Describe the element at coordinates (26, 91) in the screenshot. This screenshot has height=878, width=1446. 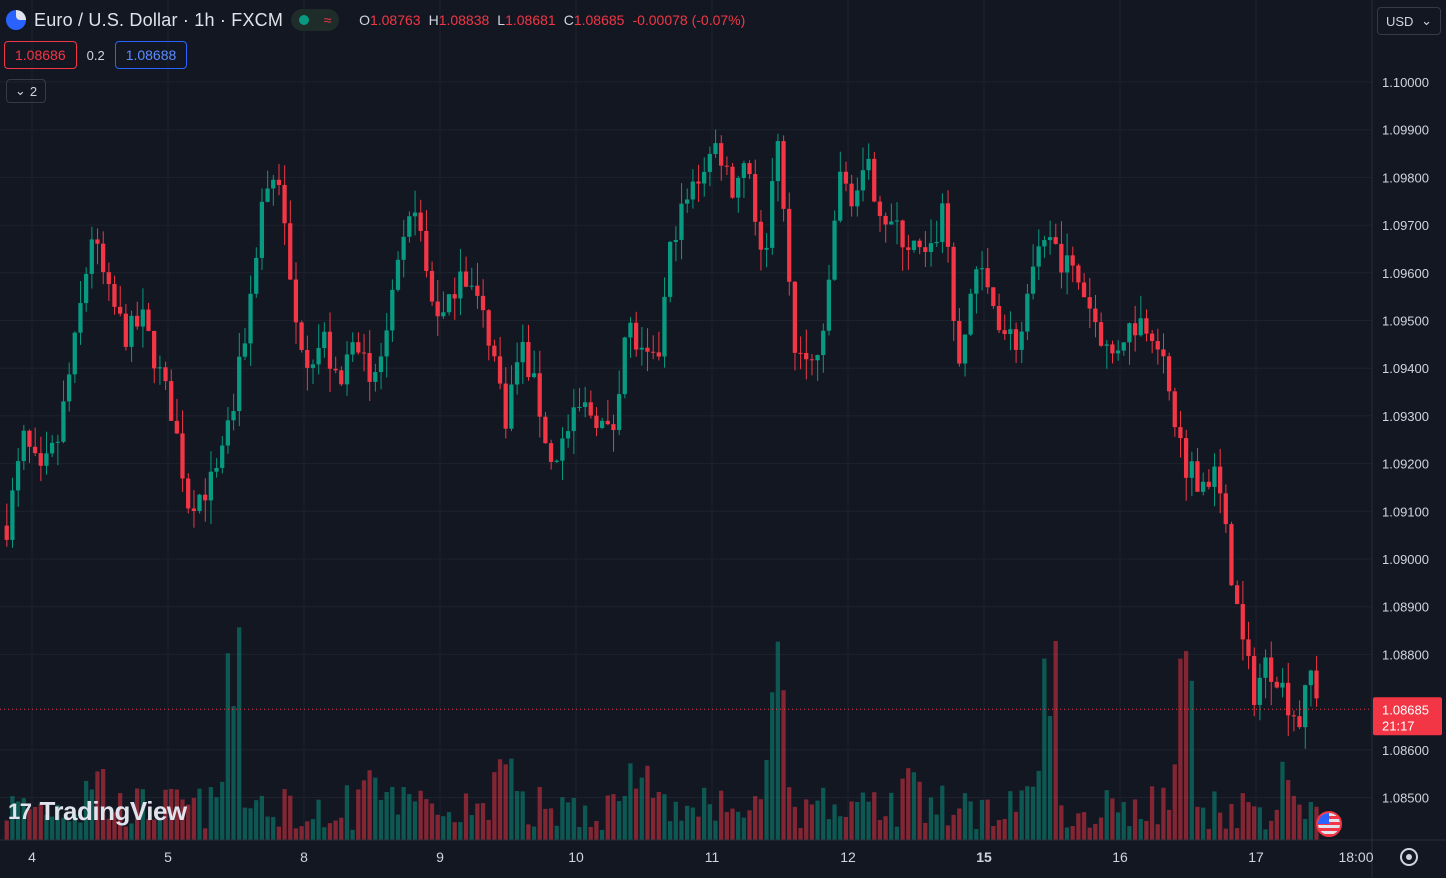
I see `indicators-collapse-button: ⌄ 2` at that location.